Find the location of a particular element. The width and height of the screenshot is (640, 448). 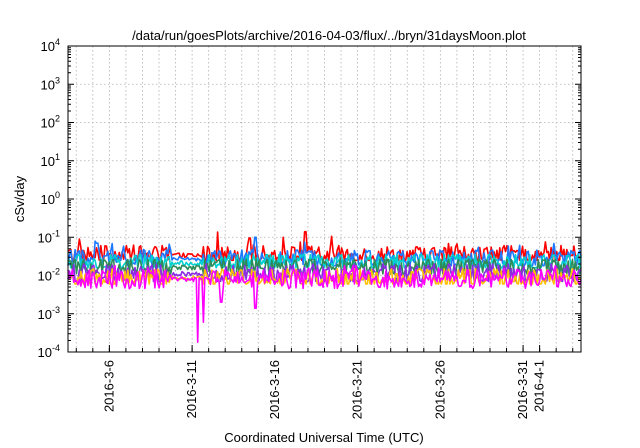

y-axis-label: cSv/day is located at coordinates (19, 198).